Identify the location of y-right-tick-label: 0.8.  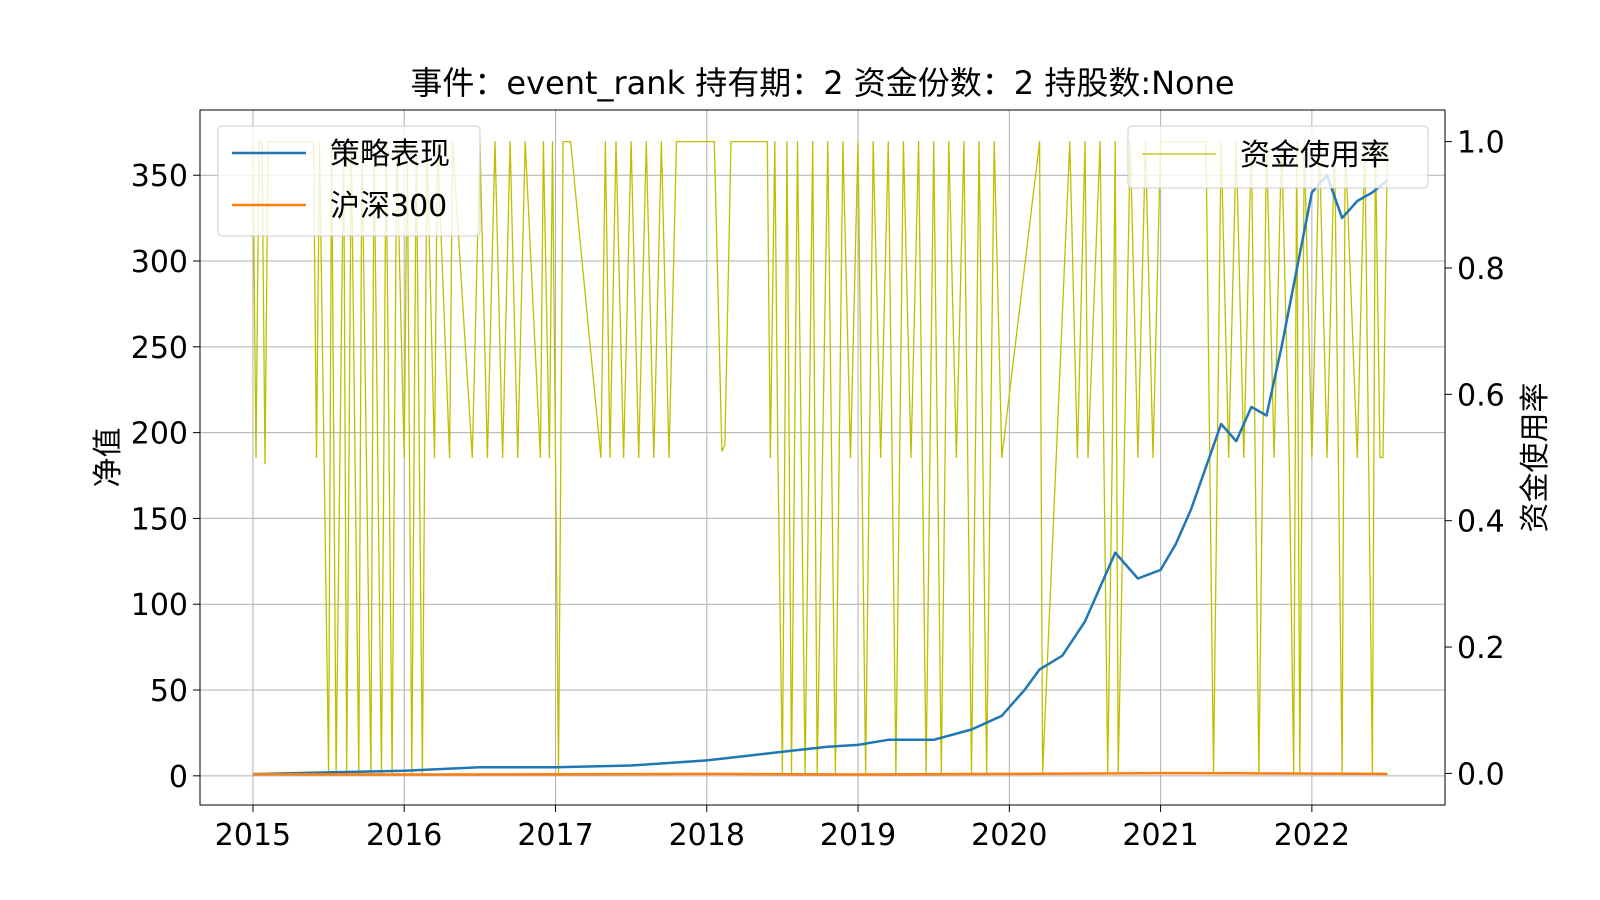
(1481, 269).